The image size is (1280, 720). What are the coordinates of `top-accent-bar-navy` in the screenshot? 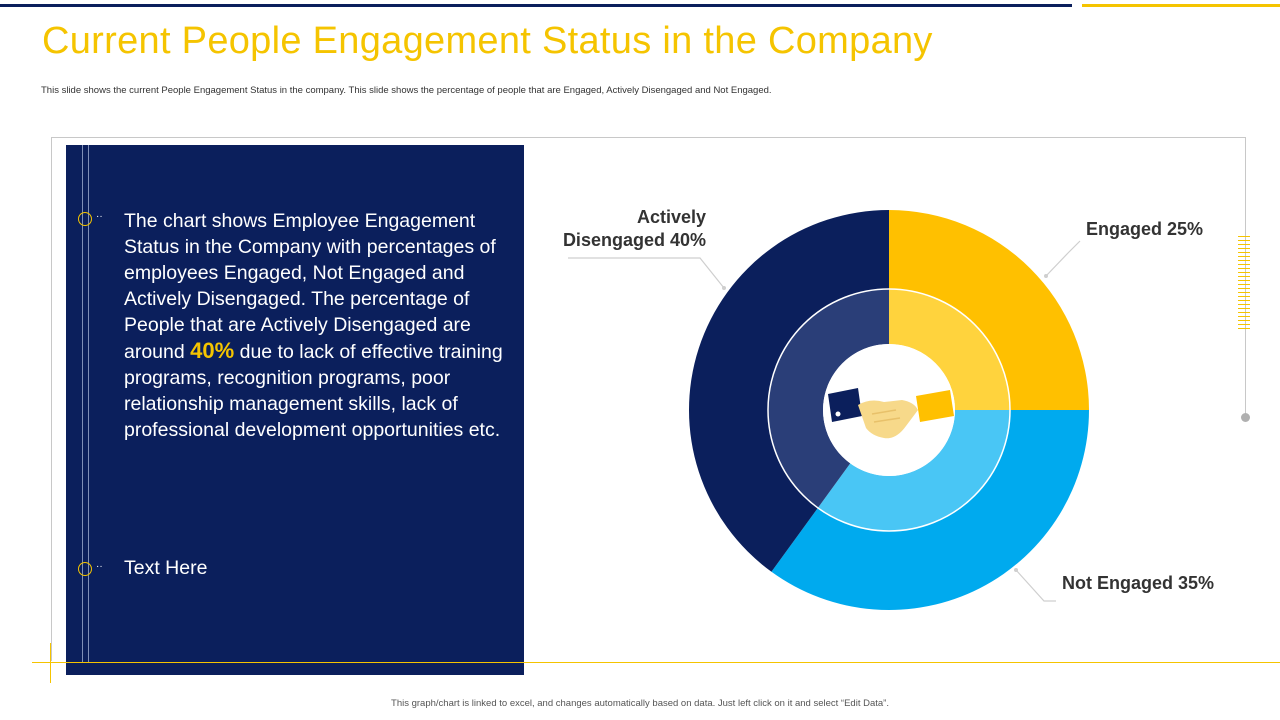 It's located at (536, 5).